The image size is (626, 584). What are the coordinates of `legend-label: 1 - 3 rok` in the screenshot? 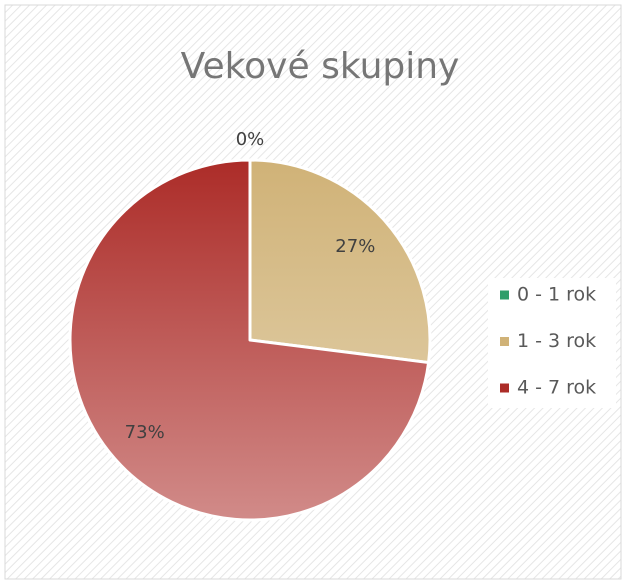 It's located at (556, 341).